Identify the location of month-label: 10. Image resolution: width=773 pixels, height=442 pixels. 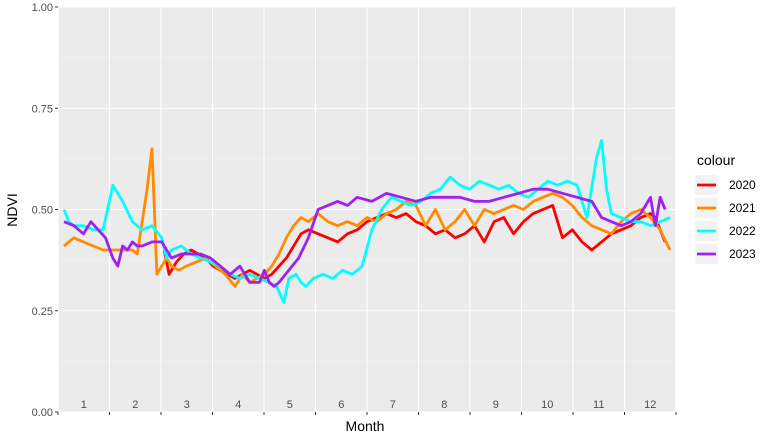
(547, 405).